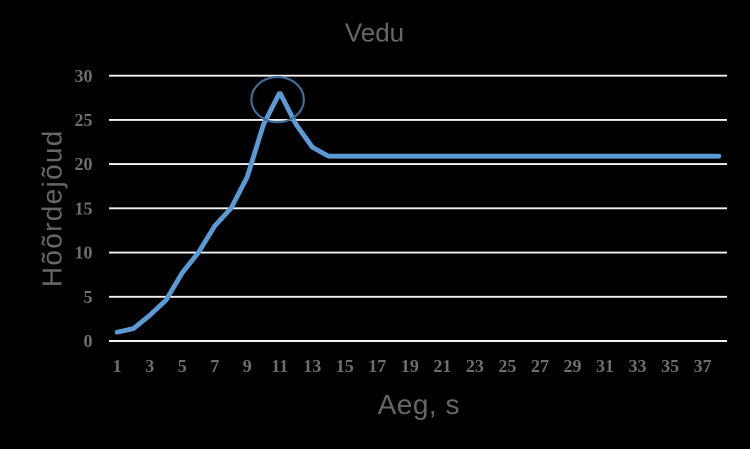 Image resolution: width=750 pixels, height=449 pixels. I want to click on svg-text: 29, so click(573, 366).